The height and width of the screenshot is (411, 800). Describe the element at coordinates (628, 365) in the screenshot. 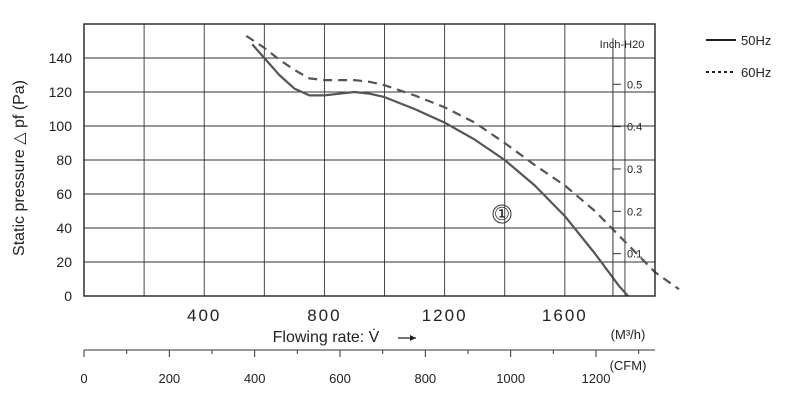

I see `cfm-unit-label: (CFM)` at that location.